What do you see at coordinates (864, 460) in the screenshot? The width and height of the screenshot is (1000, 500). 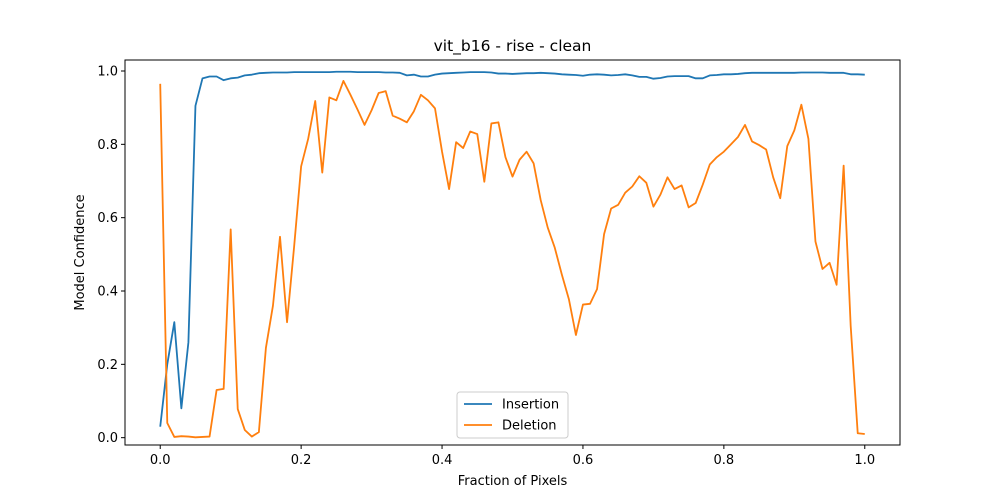 I see `x-tick-label: 1.0` at bounding box center [864, 460].